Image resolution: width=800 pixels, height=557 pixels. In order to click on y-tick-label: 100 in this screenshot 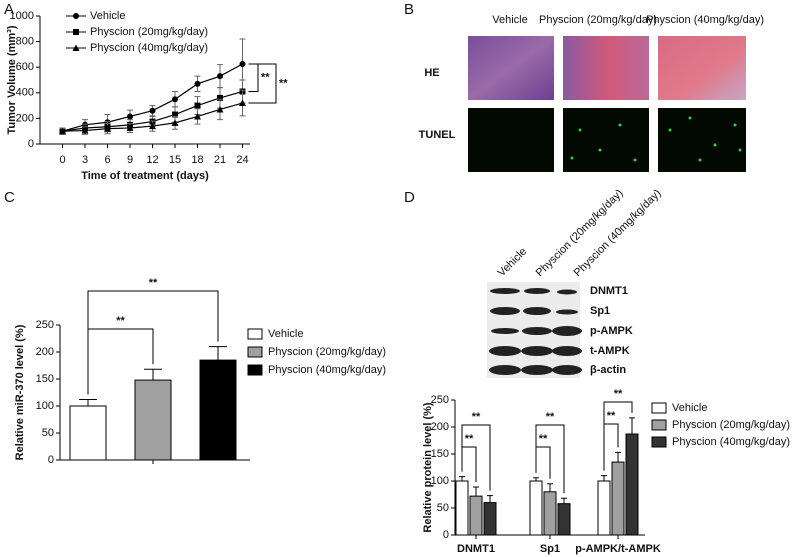, I will do `click(45, 406)`.